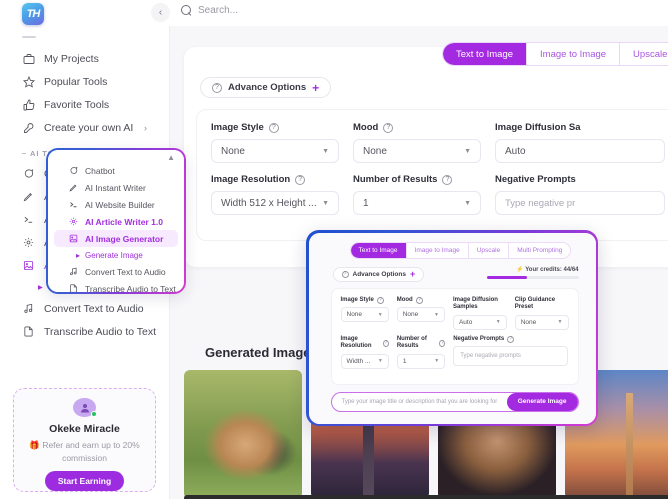  I want to click on horizontal-scrollbar, so click(426, 497).